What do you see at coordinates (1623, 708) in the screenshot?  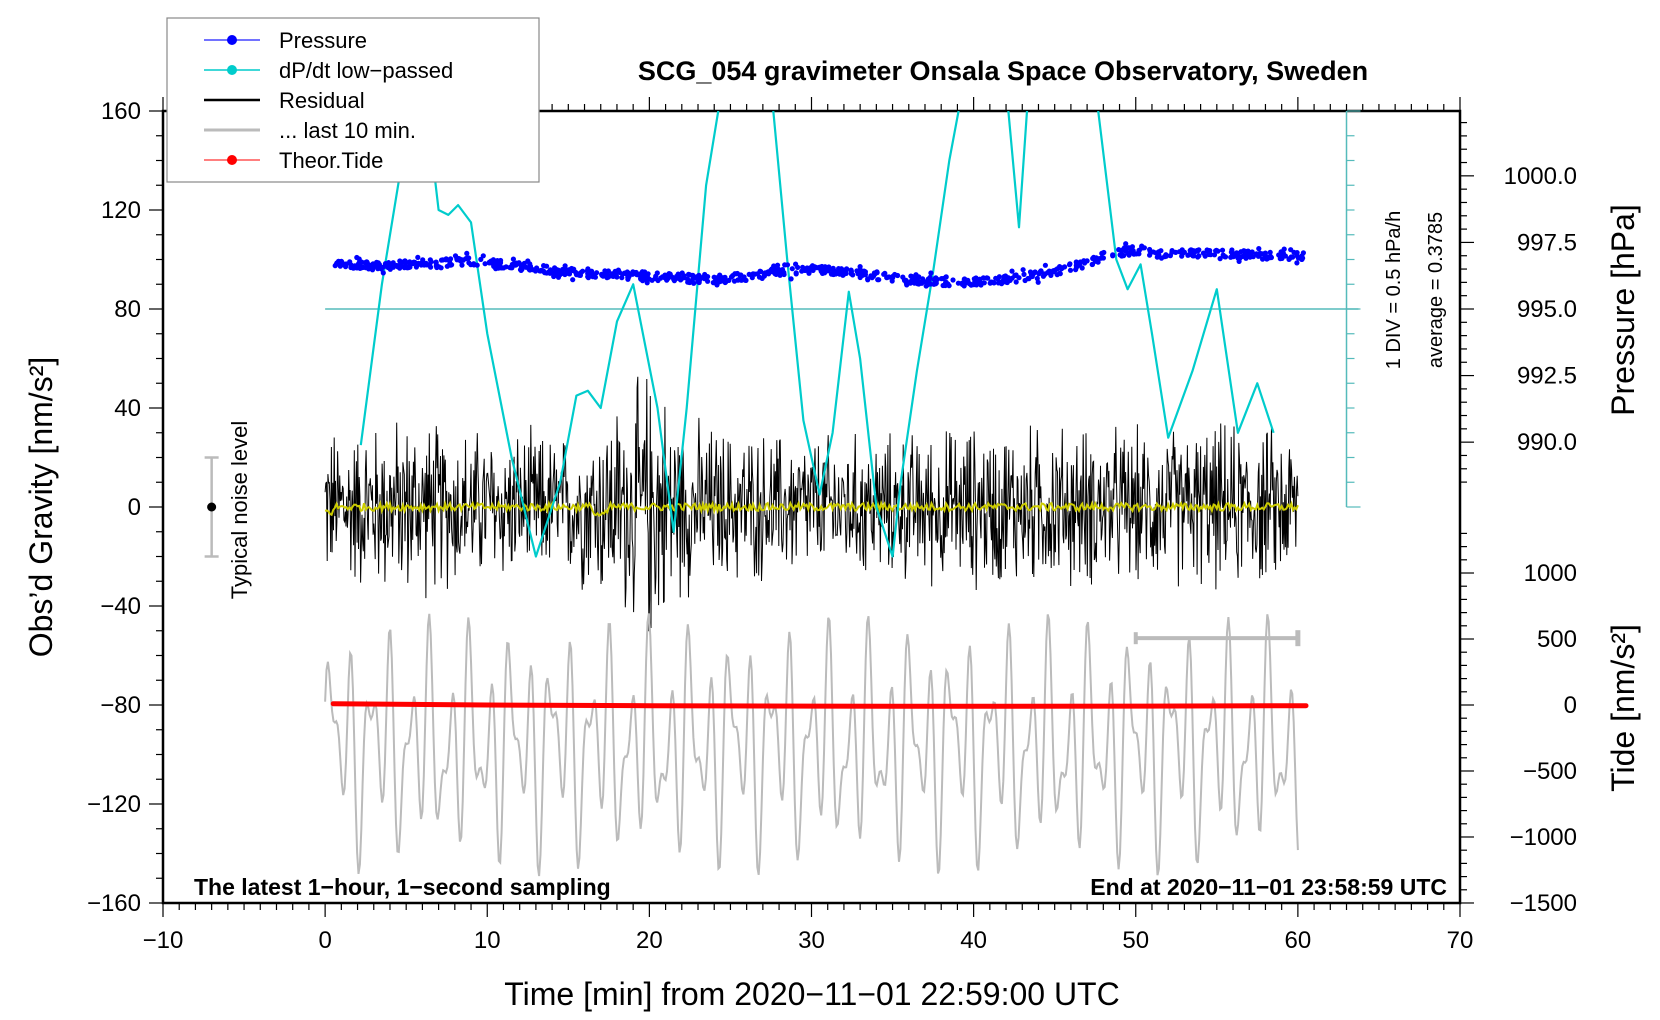 I see `tide-axis-title: Tide [nm/s²]` at bounding box center [1623, 708].